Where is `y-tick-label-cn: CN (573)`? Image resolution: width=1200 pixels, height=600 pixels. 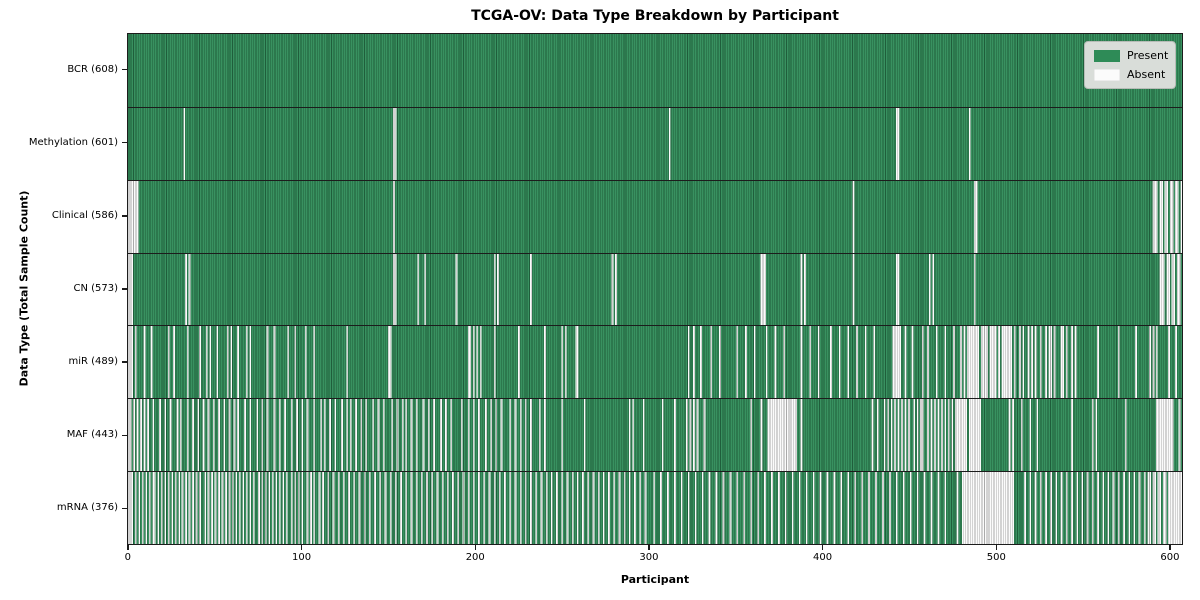
y-tick-label-cn: CN (573) is located at coordinates (95, 288).